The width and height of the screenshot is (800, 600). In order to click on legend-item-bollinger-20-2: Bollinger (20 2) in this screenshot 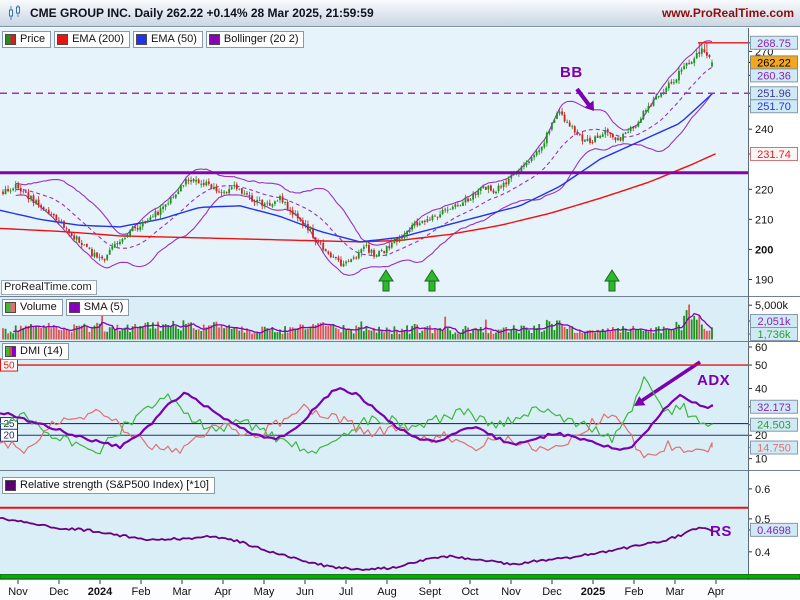, I will do `click(255, 39)`.